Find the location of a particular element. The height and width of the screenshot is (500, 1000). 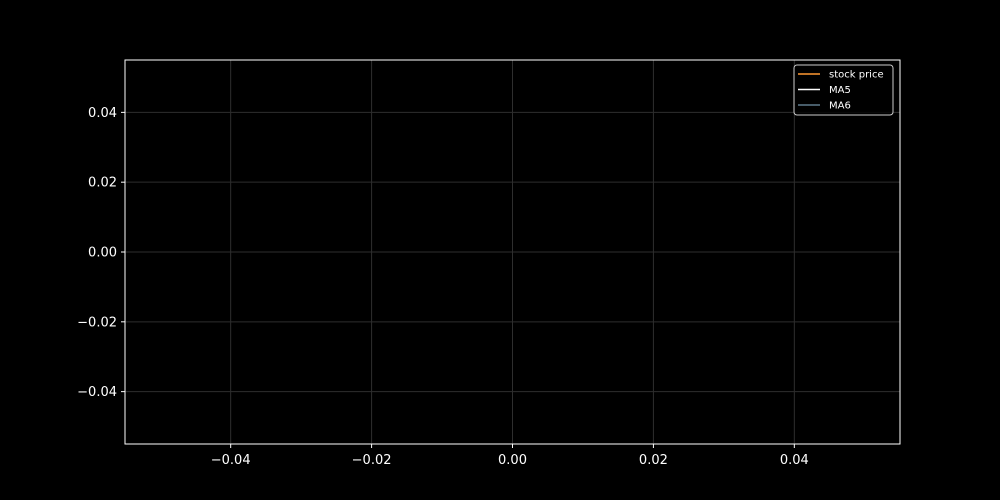

x-tick-label: −0.04 is located at coordinates (231, 460).